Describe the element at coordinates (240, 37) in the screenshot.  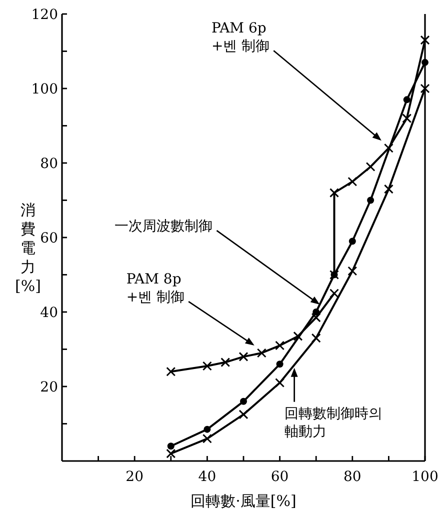
I see `annotation: PAM 6p +벤 制御` at that location.